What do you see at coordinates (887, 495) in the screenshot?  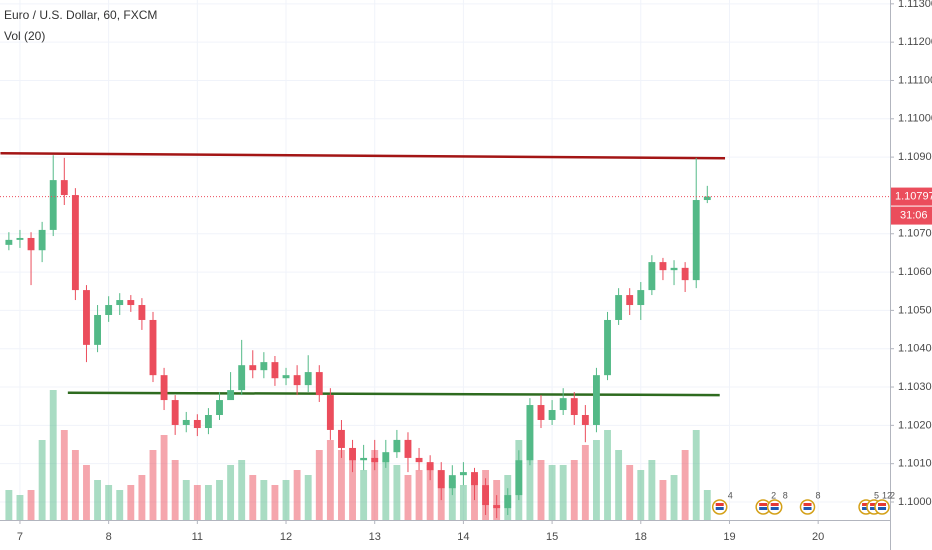 I see `event-count: 12` at bounding box center [887, 495].